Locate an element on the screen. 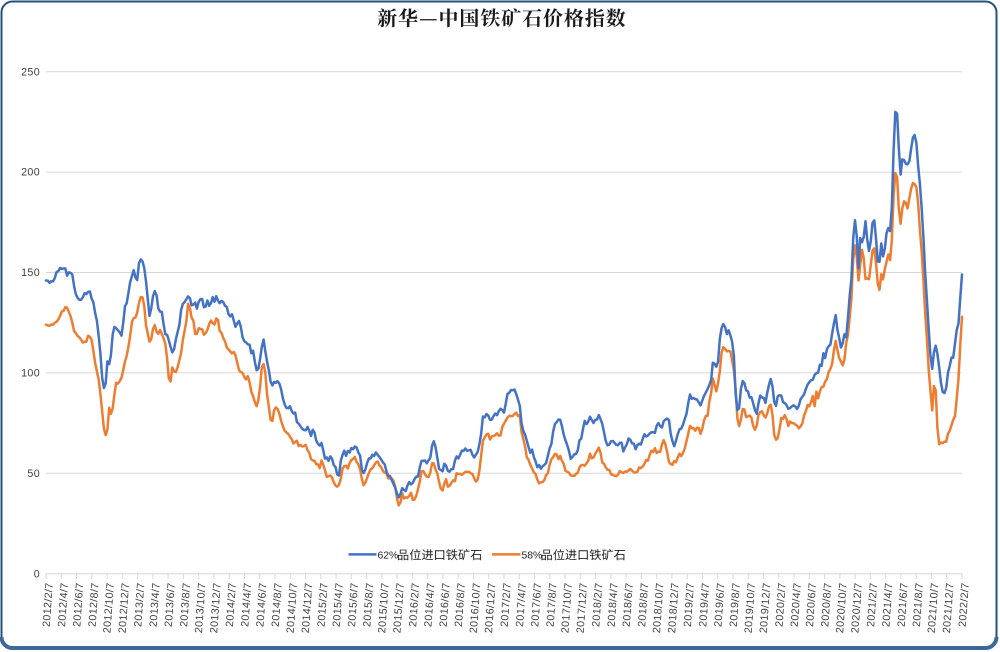 Image resolution: width=1000 pixels, height=652 pixels. svg-text: 2015/12/7 is located at coordinates (399, 607).